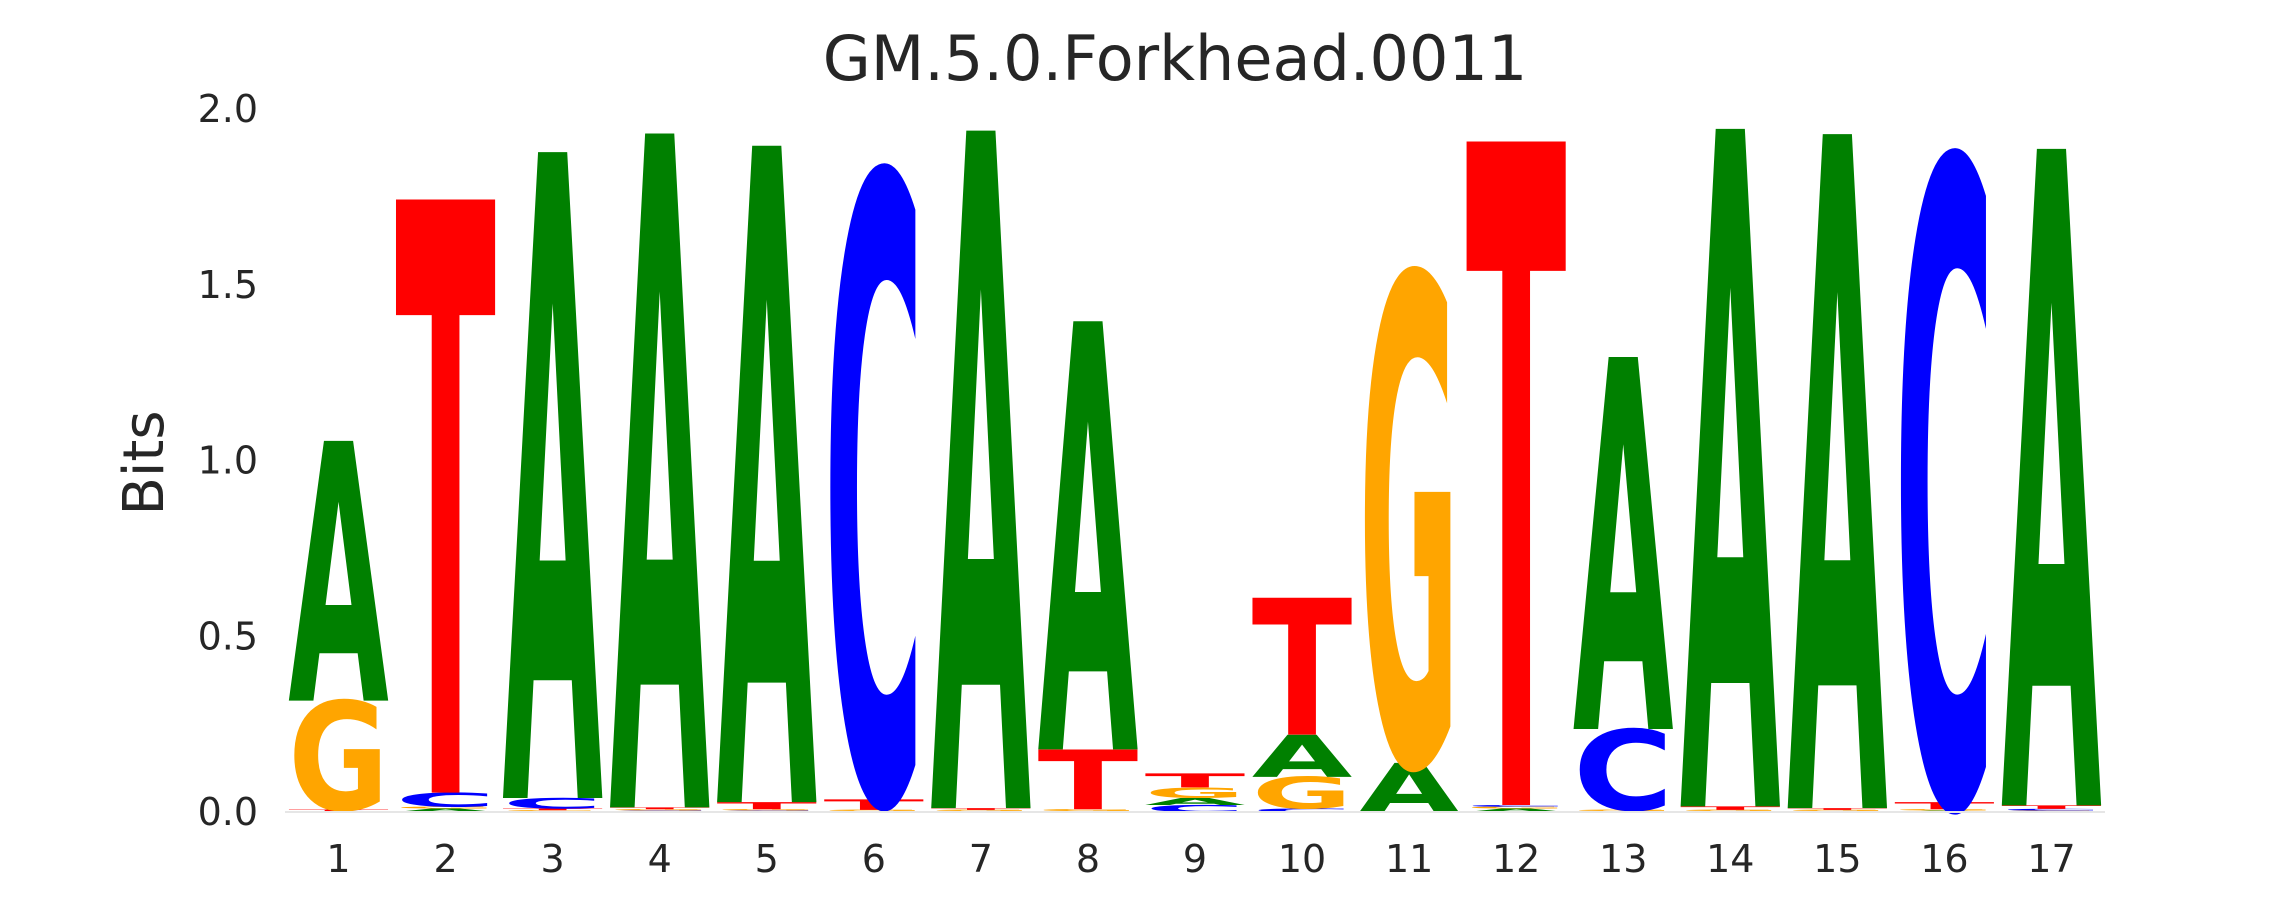  Describe the element at coordinates (1730, 859) in the screenshot. I see `x-tick-label: 14` at that location.